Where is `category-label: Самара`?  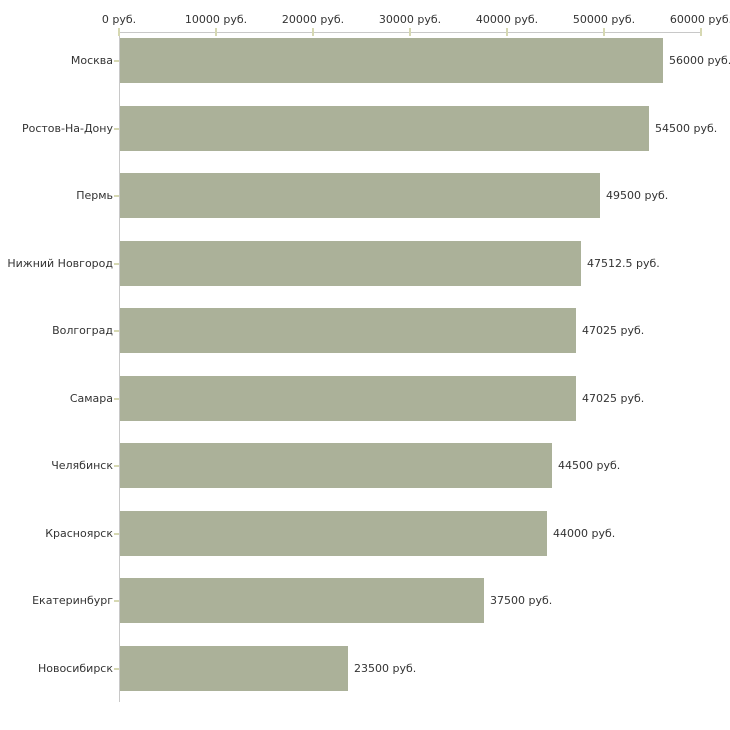 category-label: Самара is located at coordinates (91, 398).